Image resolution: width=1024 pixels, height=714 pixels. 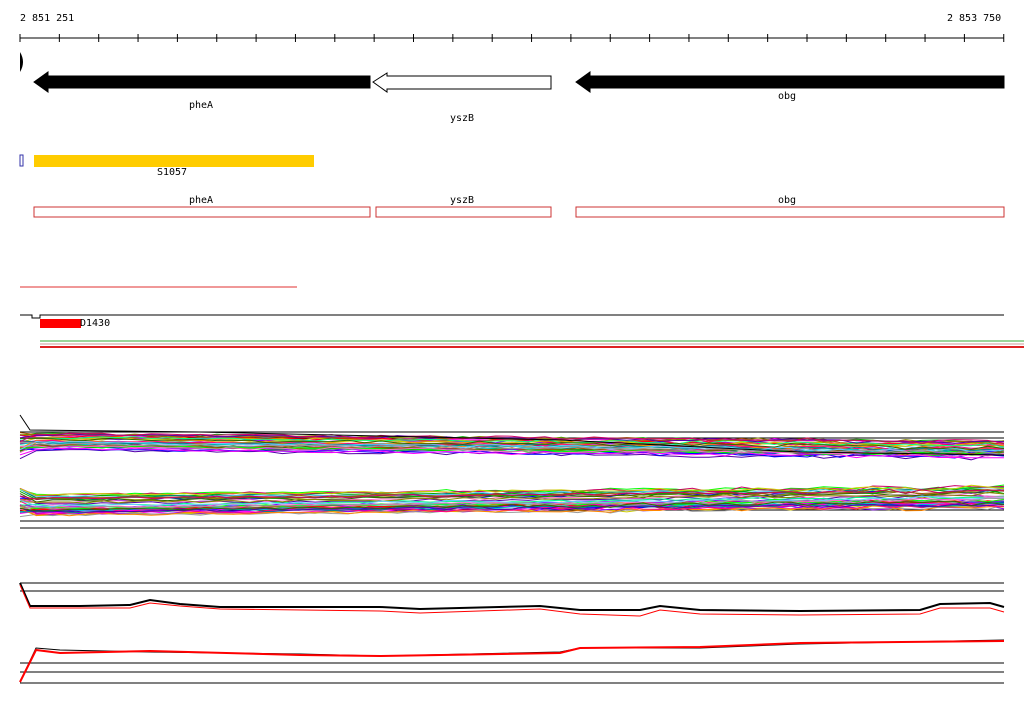 What do you see at coordinates (174, 161) in the screenshot?
I see `feature-bar-s1057` at bounding box center [174, 161].